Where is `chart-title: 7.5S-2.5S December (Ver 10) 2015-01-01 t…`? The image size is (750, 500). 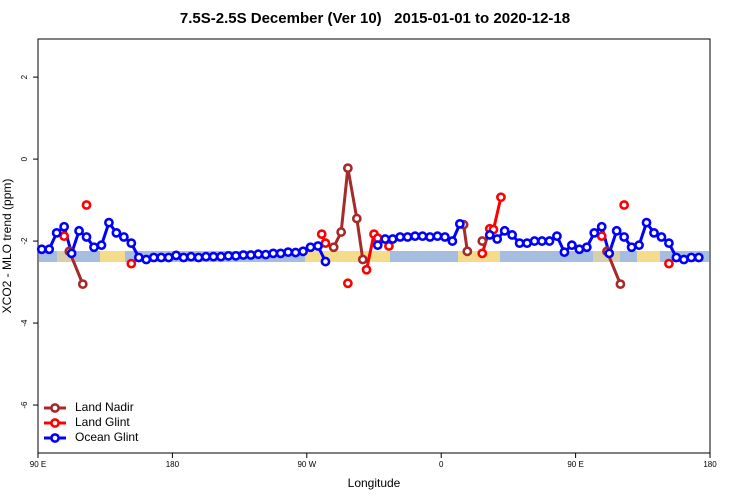 chart-title: 7.5S-2.5S December (Ver 10) 2015-01-01 t… is located at coordinates (375, 18).